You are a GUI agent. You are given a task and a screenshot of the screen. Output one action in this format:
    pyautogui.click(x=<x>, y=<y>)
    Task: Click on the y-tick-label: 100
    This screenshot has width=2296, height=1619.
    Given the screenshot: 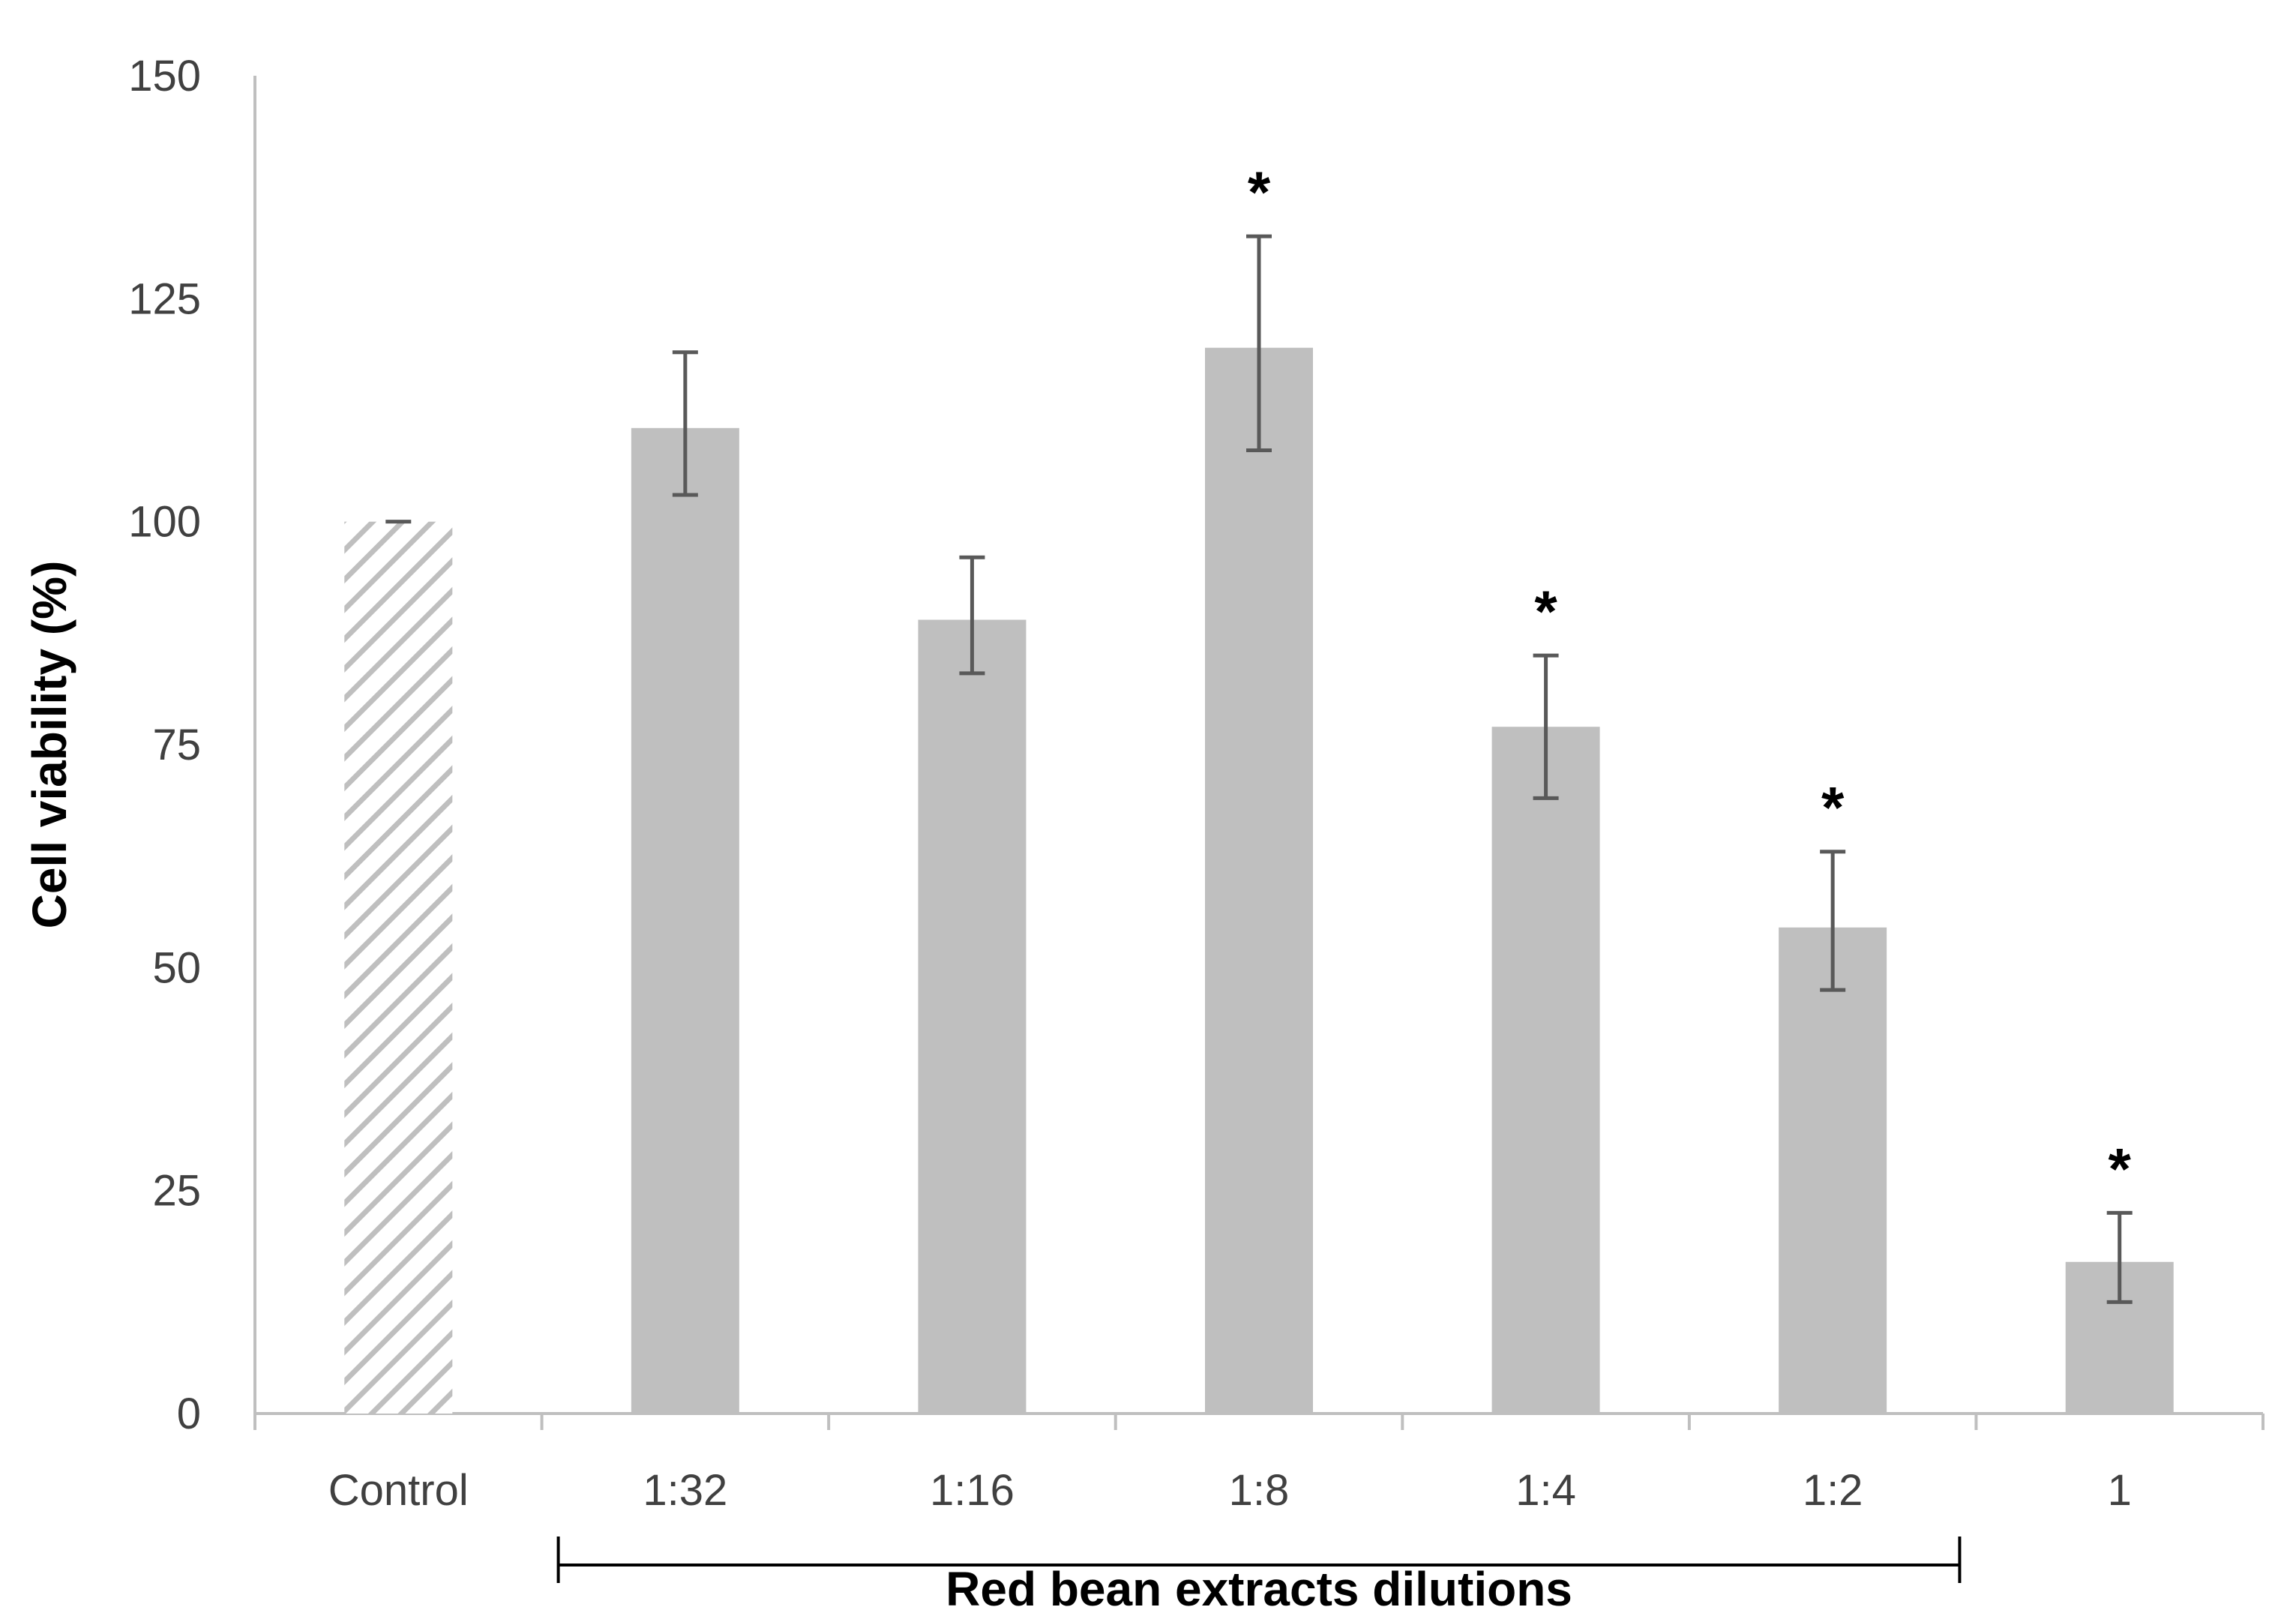 What is the action you would take?
    pyautogui.click(x=164, y=522)
    